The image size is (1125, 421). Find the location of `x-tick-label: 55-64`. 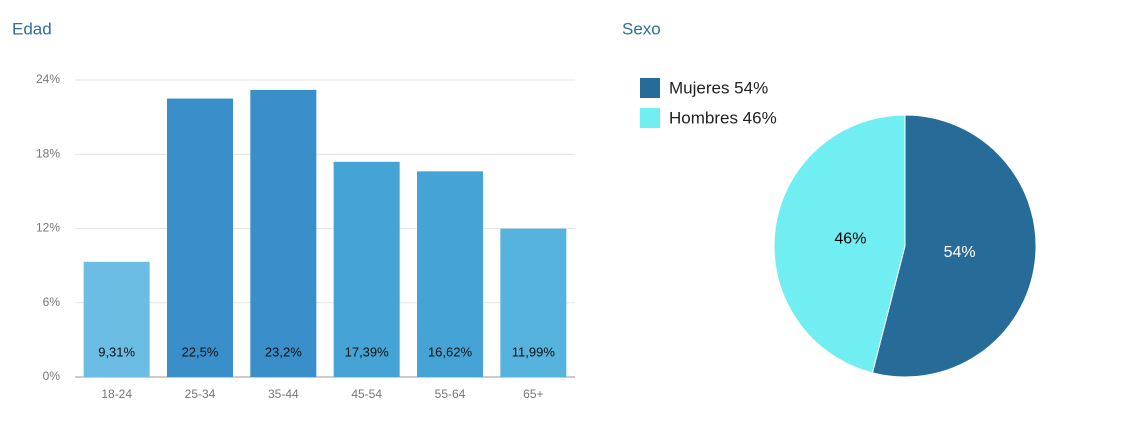

x-tick-label: 55-64 is located at coordinates (450, 394).